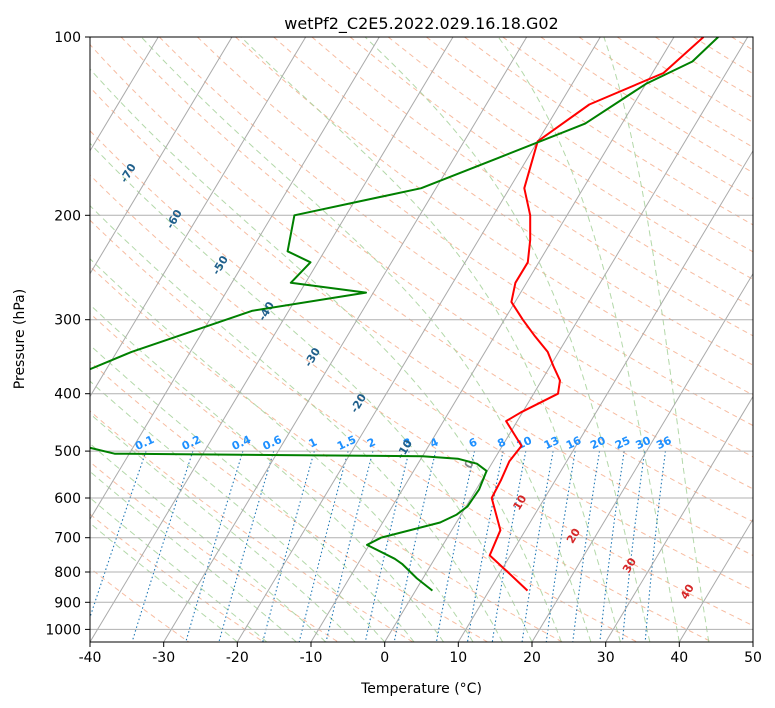 The height and width of the screenshot is (708, 775). Describe the element at coordinates (598, 443) in the screenshot. I see `mixing-ratio-label: 20` at that location.